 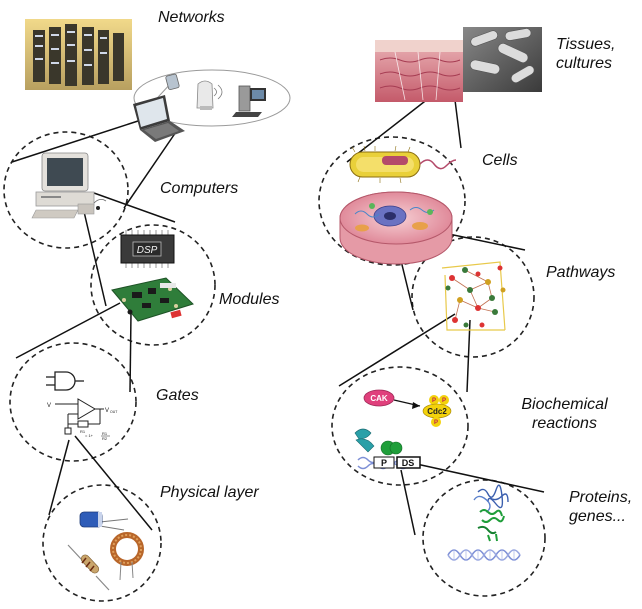 What do you see at coordinates (209, 95) in the screenshot?
I see `router-icon` at bounding box center [209, 95].